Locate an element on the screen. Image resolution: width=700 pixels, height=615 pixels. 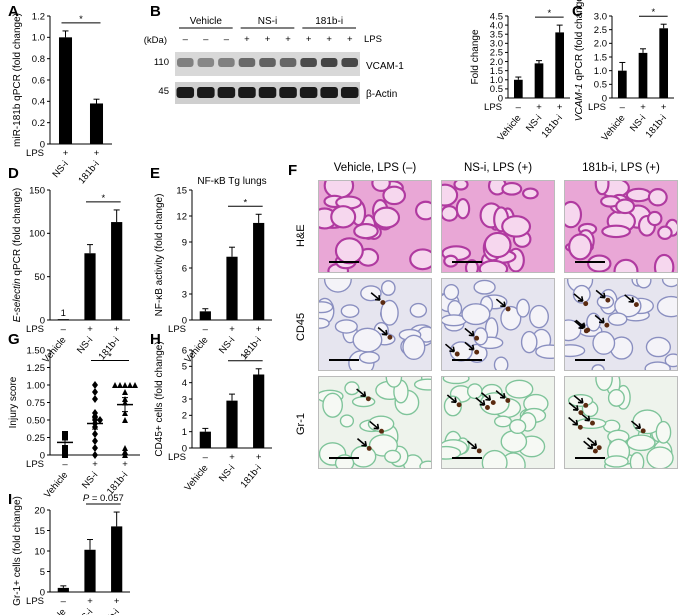
blot-band-label: VCAM-1 is located at coordinates (385, 66).